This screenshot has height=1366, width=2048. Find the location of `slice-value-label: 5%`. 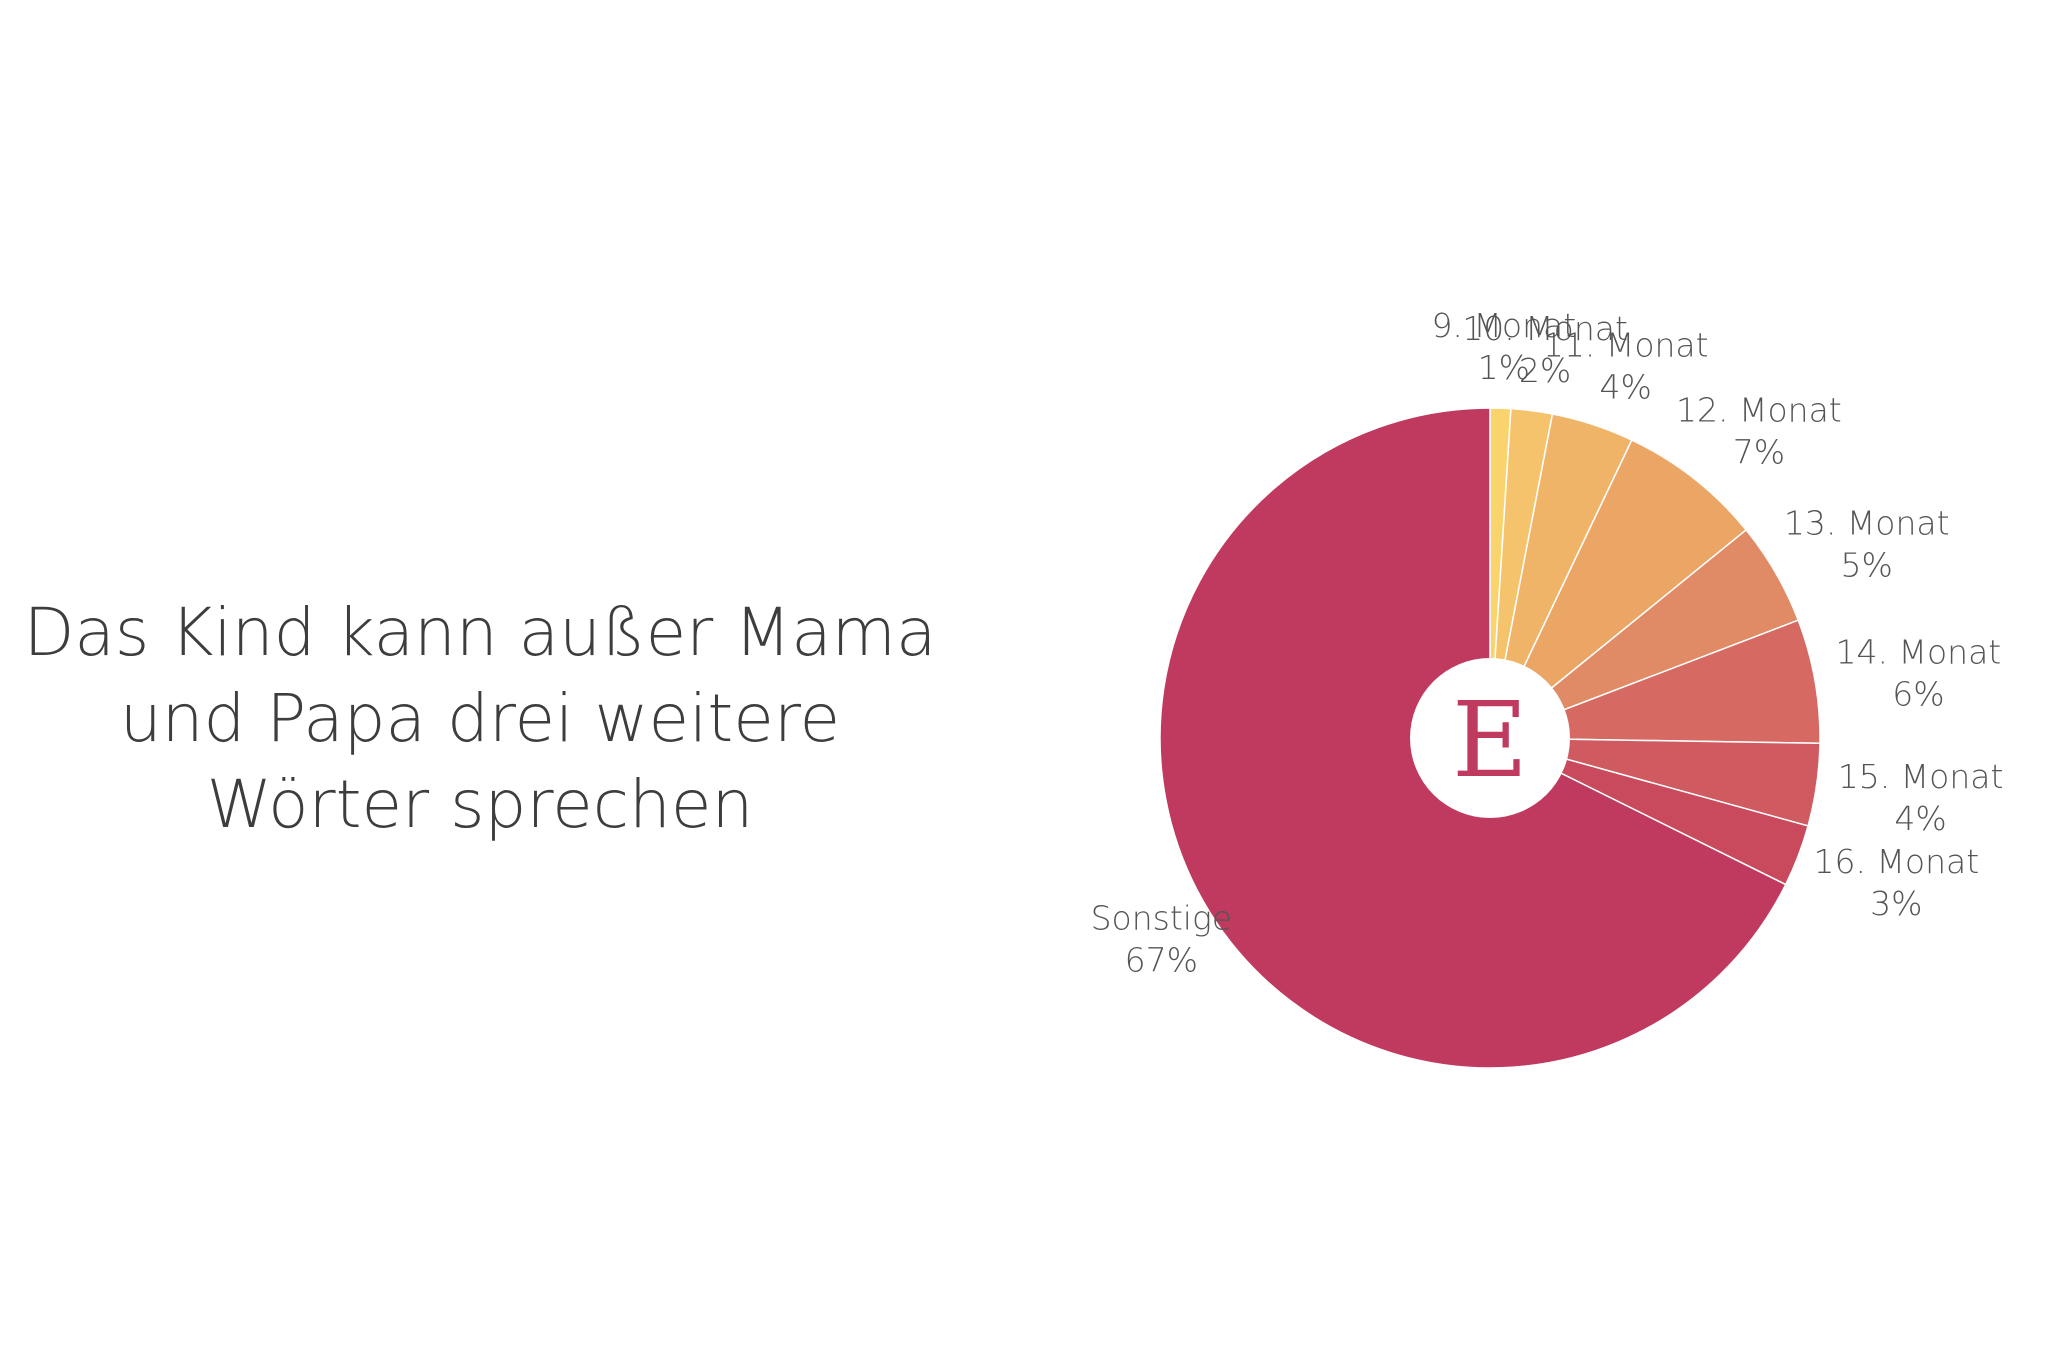

slice-value-label: 5% is located at coordinates (1867, 565).